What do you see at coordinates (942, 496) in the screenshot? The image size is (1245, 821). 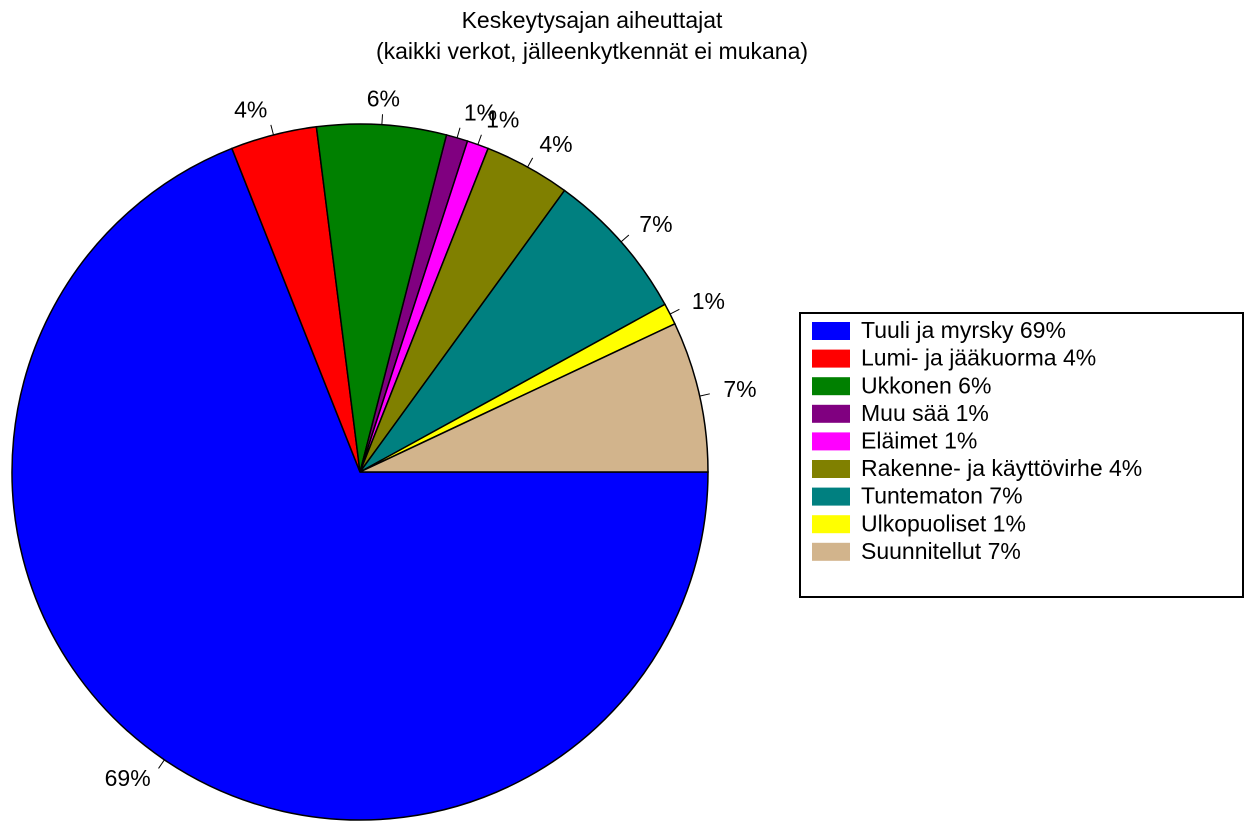 I see `legend-label: Tuntematon 7%` at bounding box center [942, 496].